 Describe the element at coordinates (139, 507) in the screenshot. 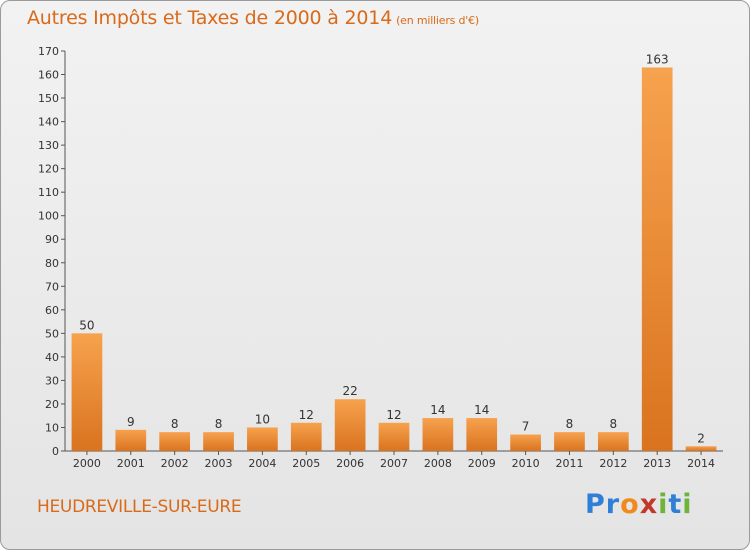

I see `commune-name: HEUDREVILLE-SUR-EURE` at that location.